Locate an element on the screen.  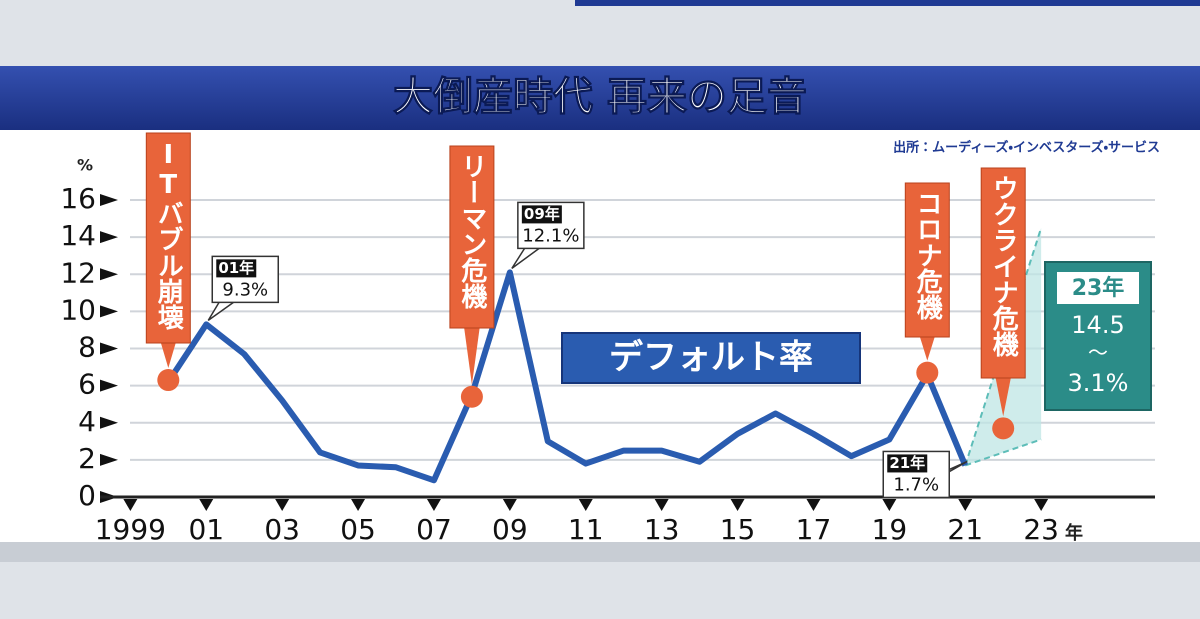
y-tick-label: 12 is located at coordinates (78, 272).